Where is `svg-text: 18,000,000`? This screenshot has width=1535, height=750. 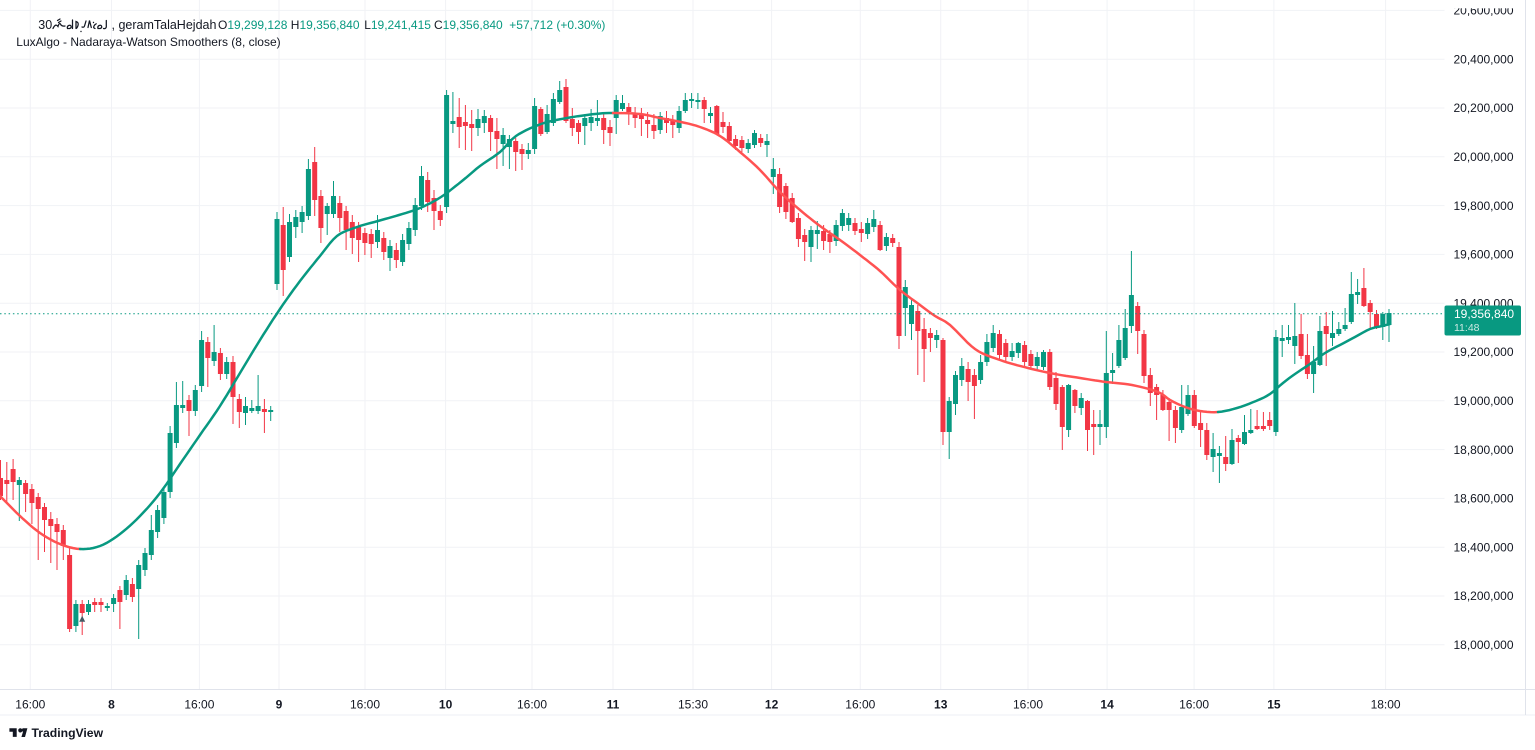
svg-text: 18,000,000 is located at coordinates (1483, 645).